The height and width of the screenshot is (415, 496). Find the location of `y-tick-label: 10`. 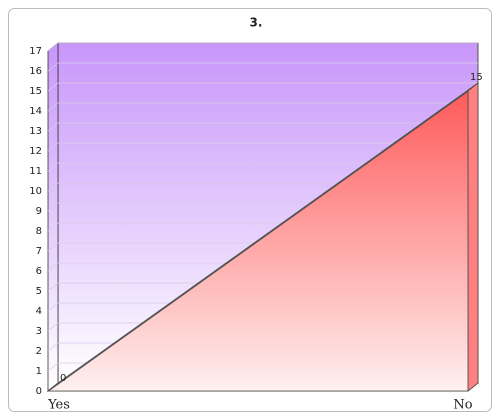

y-tick-label: 10 is located at coordinates (35, 191).